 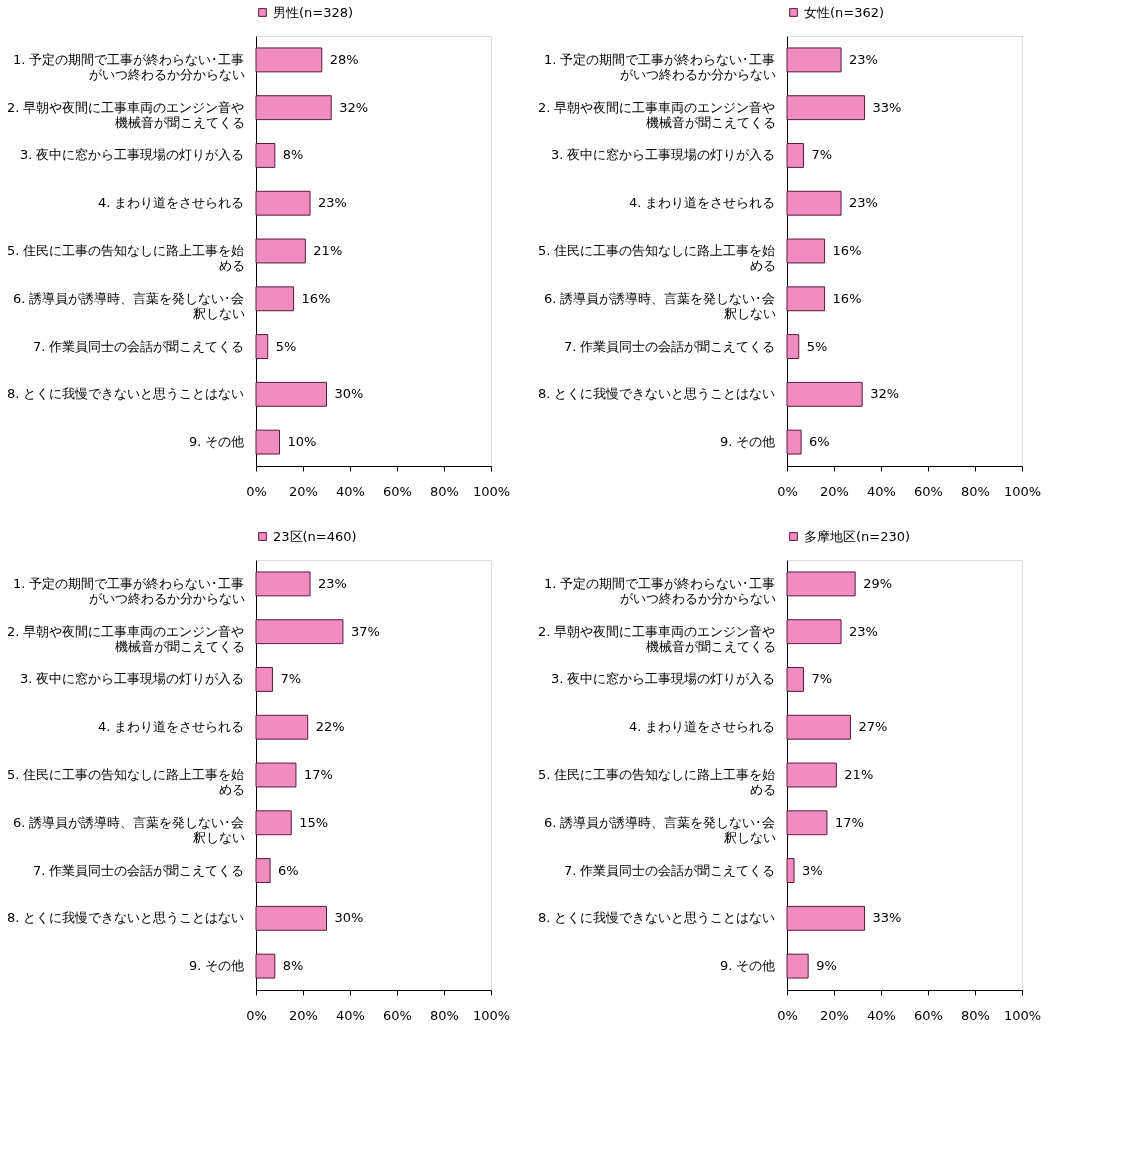 What do you see at coordinates (315, 536) in the screenshot?
I see `legend-label: 23区(n=460)` at bounding box center [315, 536].